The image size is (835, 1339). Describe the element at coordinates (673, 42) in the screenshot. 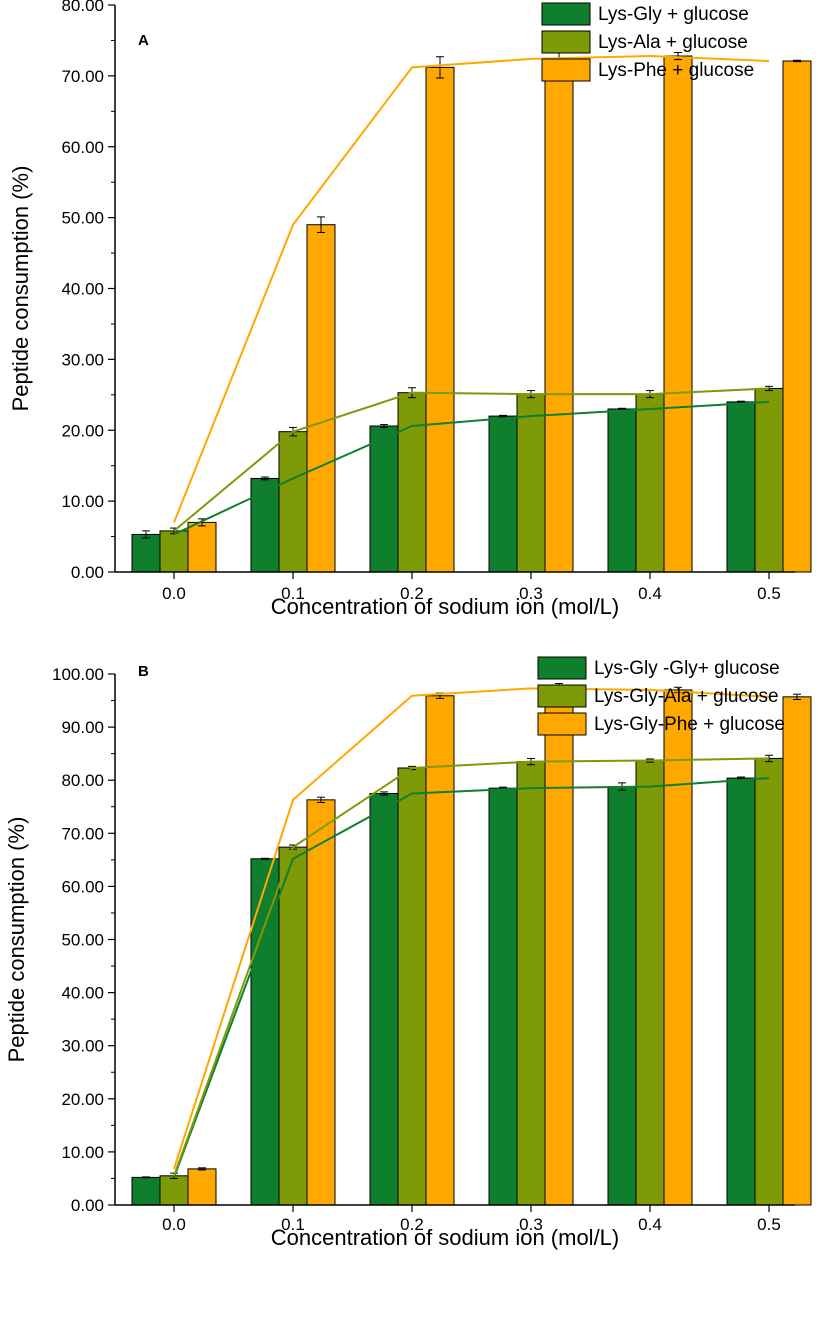

I see `legend-label: Lys-Ala + glucose` at that location.